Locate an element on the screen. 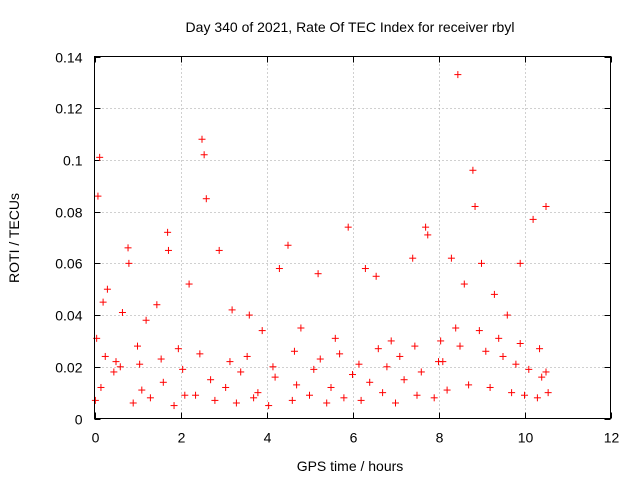 The image size is (640, 480). y-tick-label-0.02: 0.02 is located at coordinates (68, 368).